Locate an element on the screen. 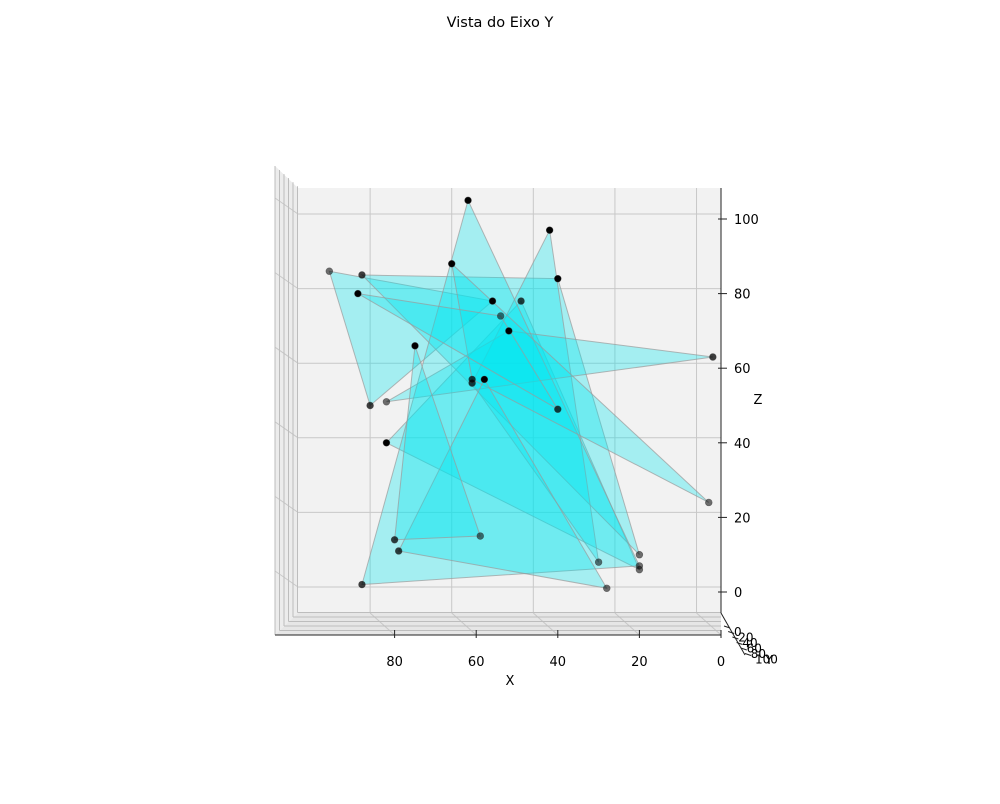 Image resolution: width=1000 pixels, height=804 pixels. chart-title: Vista do Eixo Y is located at coordinates (500, 23).